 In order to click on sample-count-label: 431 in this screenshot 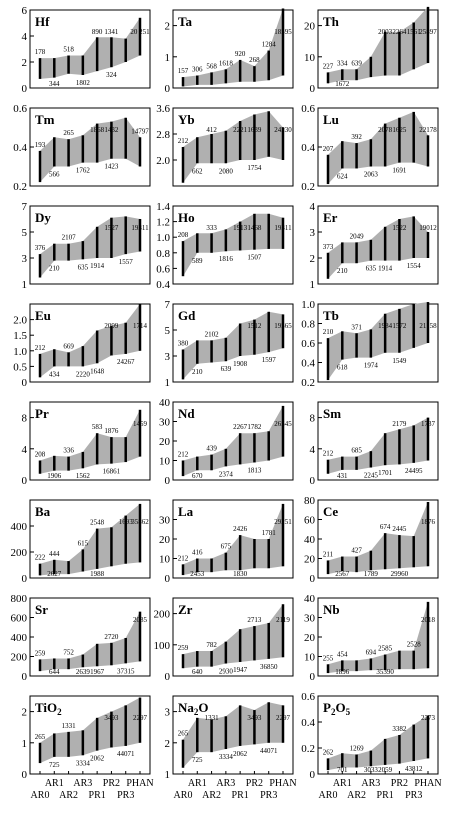, I will do `click(342, 476)`.